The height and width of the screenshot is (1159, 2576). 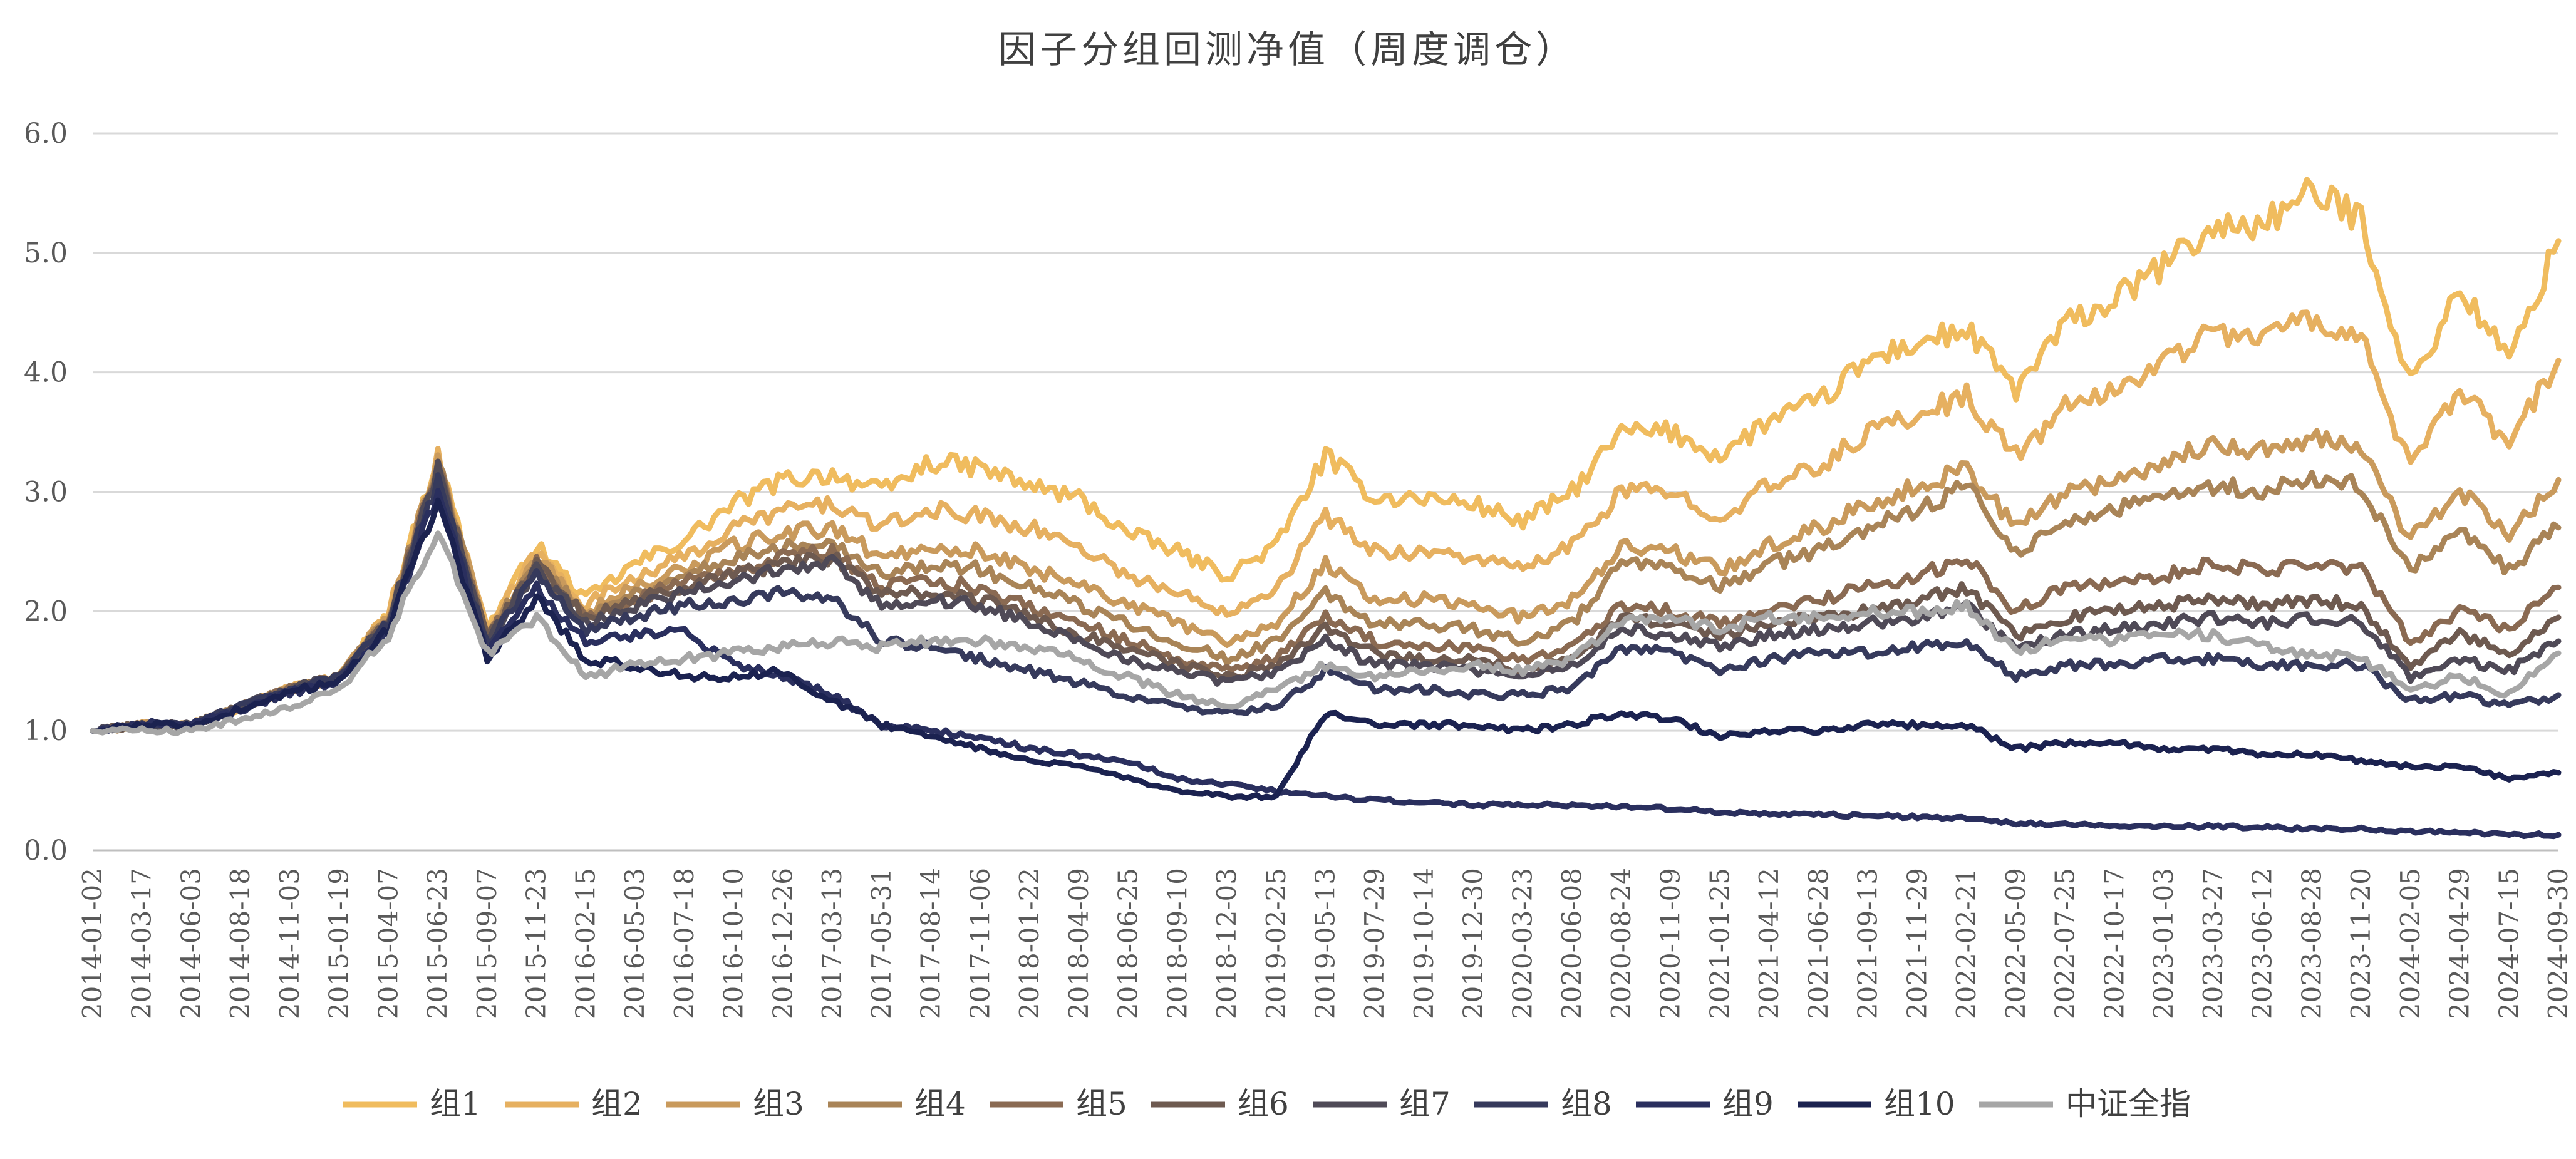 I want to click on x-tick-label: 2017-11-06, so click(x=980, y=943).